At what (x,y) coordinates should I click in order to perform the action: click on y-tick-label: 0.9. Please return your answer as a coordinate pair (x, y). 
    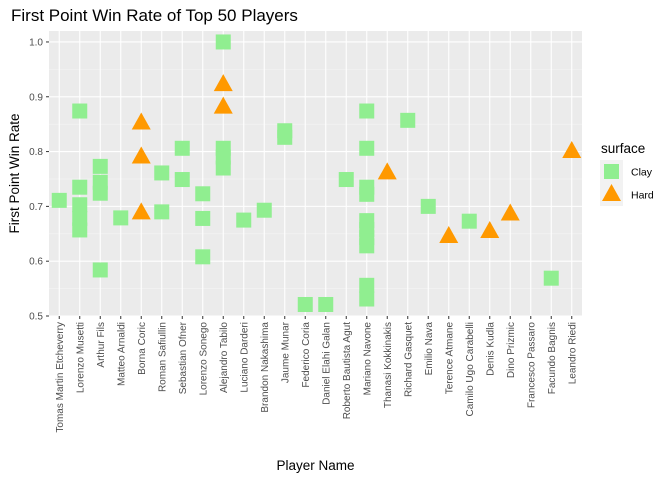
    Looking at the image, I should click on (36, 97).